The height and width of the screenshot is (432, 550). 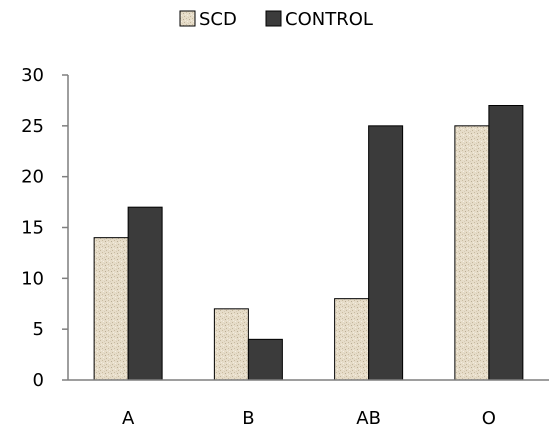 I want to click on legend: SCD CONTROL, so click(x=276, y=19).